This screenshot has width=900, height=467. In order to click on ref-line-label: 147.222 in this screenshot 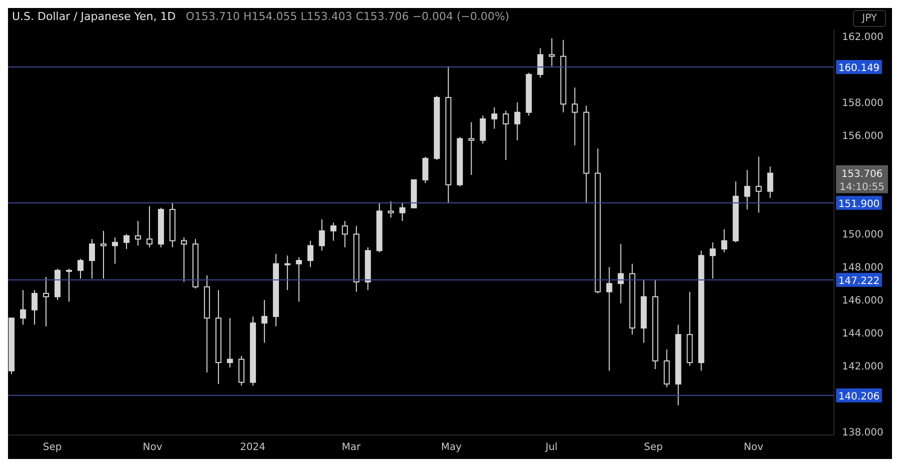, I will do `click(859, 281)`.